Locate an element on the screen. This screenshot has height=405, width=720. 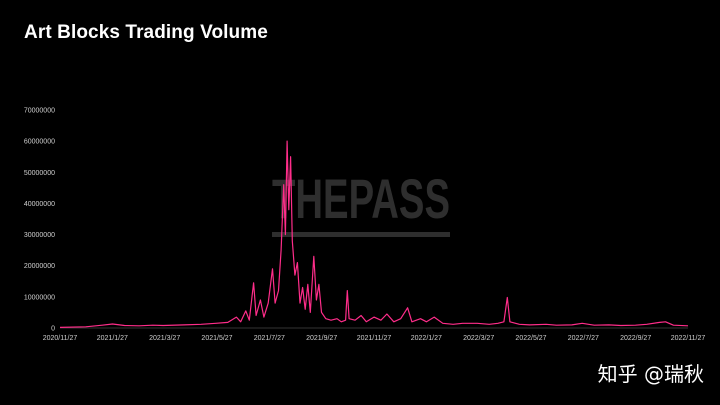
x-tick-label: 2021/5/27 is located at coordinates (216, 338).